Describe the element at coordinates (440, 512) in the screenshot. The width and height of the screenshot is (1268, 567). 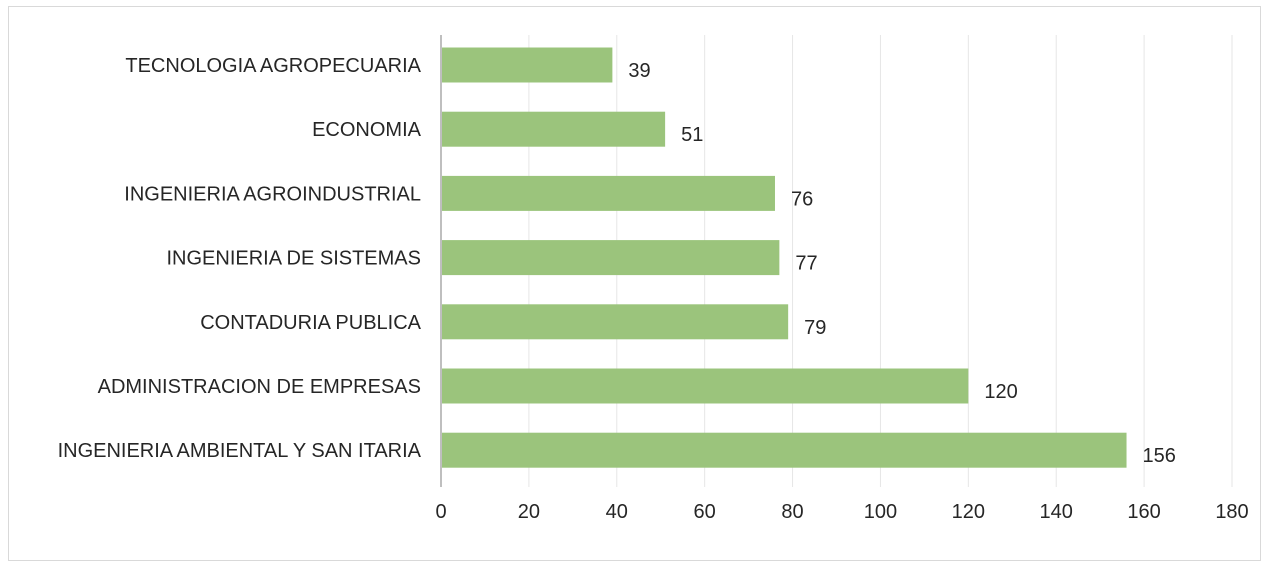
I see `x-tick-label: 0` at that location.